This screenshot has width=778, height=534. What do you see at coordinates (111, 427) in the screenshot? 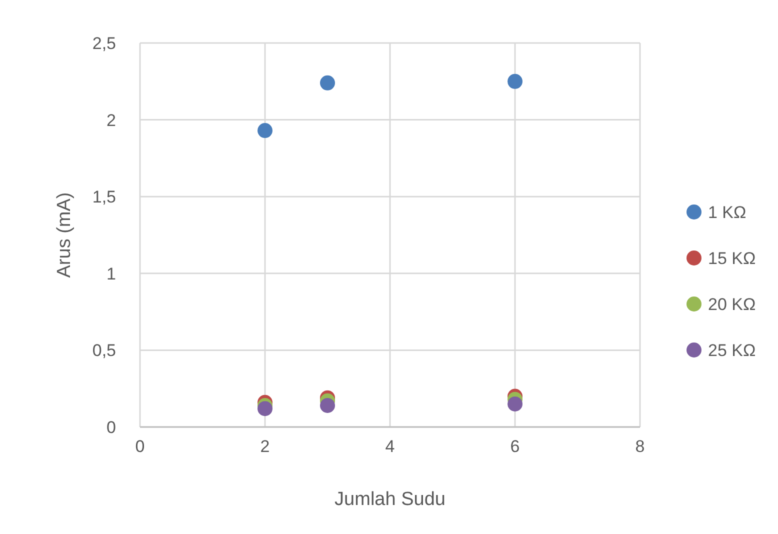
I see `y-tick-label: 0` at bounding box center [111, 427].